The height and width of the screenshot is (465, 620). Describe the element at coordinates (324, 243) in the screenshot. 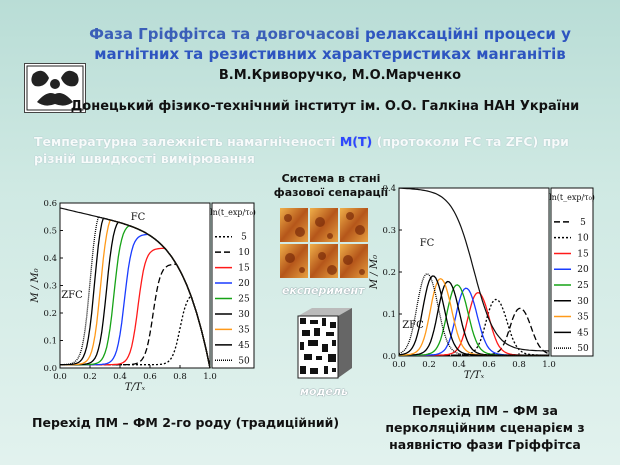

I see `experiment-image` at that location.